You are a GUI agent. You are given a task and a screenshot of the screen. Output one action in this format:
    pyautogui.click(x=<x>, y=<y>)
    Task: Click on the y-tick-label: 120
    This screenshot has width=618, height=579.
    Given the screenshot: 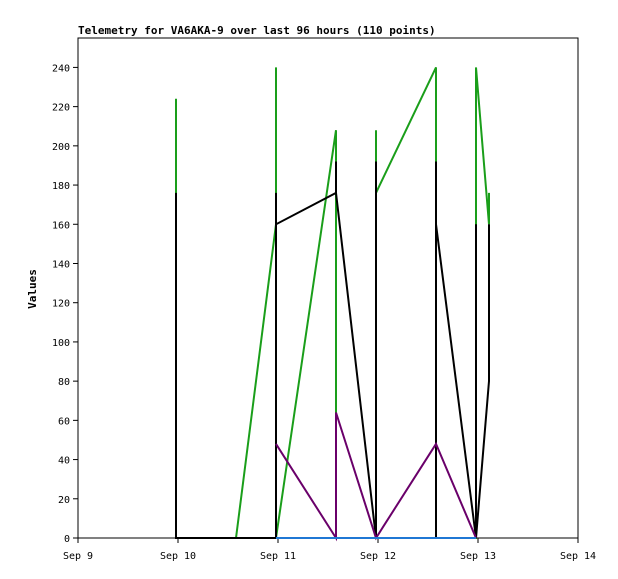 What is the action you would take?
    pyautogui.click(x=61, y=304)
    